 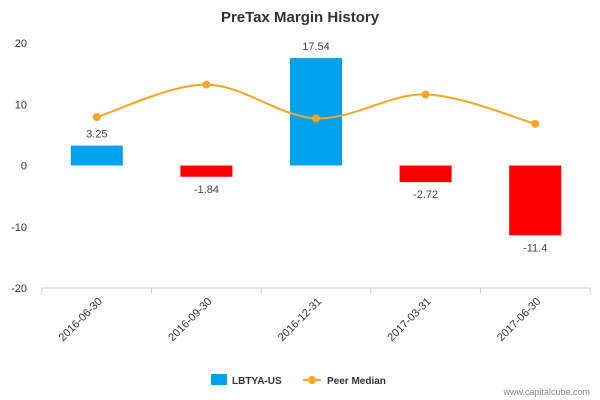 I want to click on y-tick-label: -20, so click(x=19, y=289).